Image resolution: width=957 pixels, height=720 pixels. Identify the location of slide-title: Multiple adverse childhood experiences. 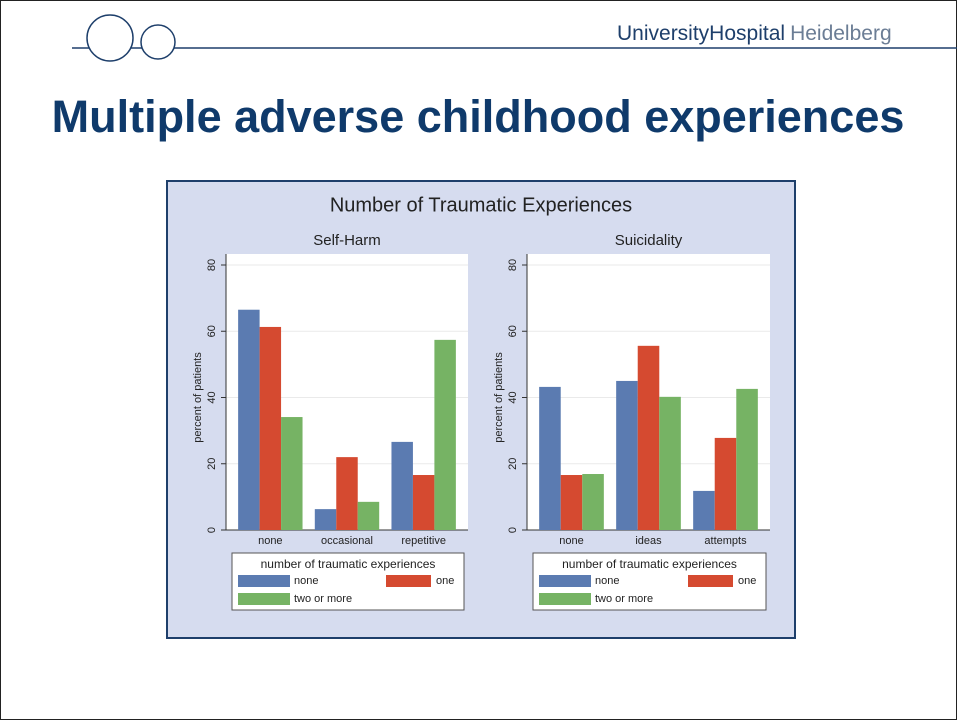
(478, 116).